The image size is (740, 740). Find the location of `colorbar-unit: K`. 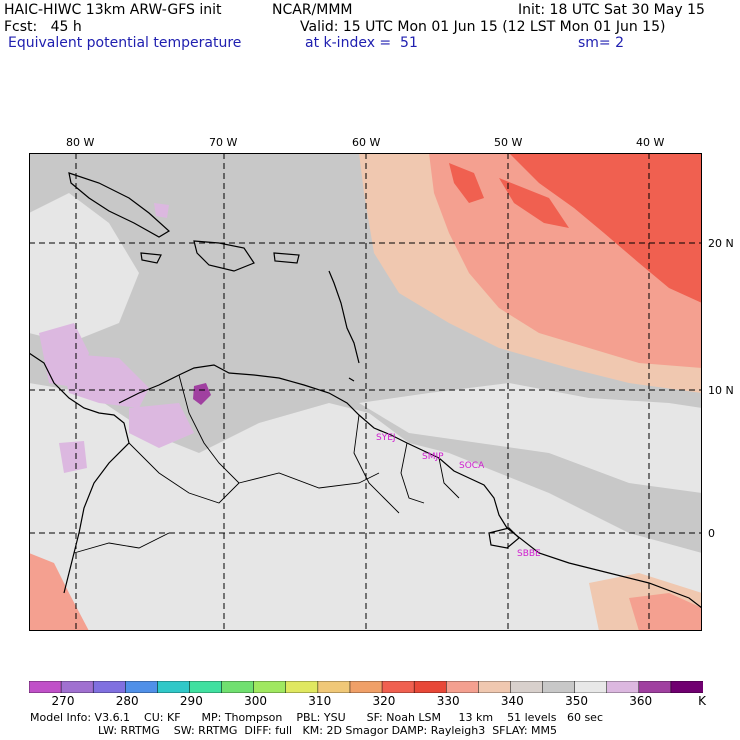

colorbar-unit: K is located at coordinates (702, 701).